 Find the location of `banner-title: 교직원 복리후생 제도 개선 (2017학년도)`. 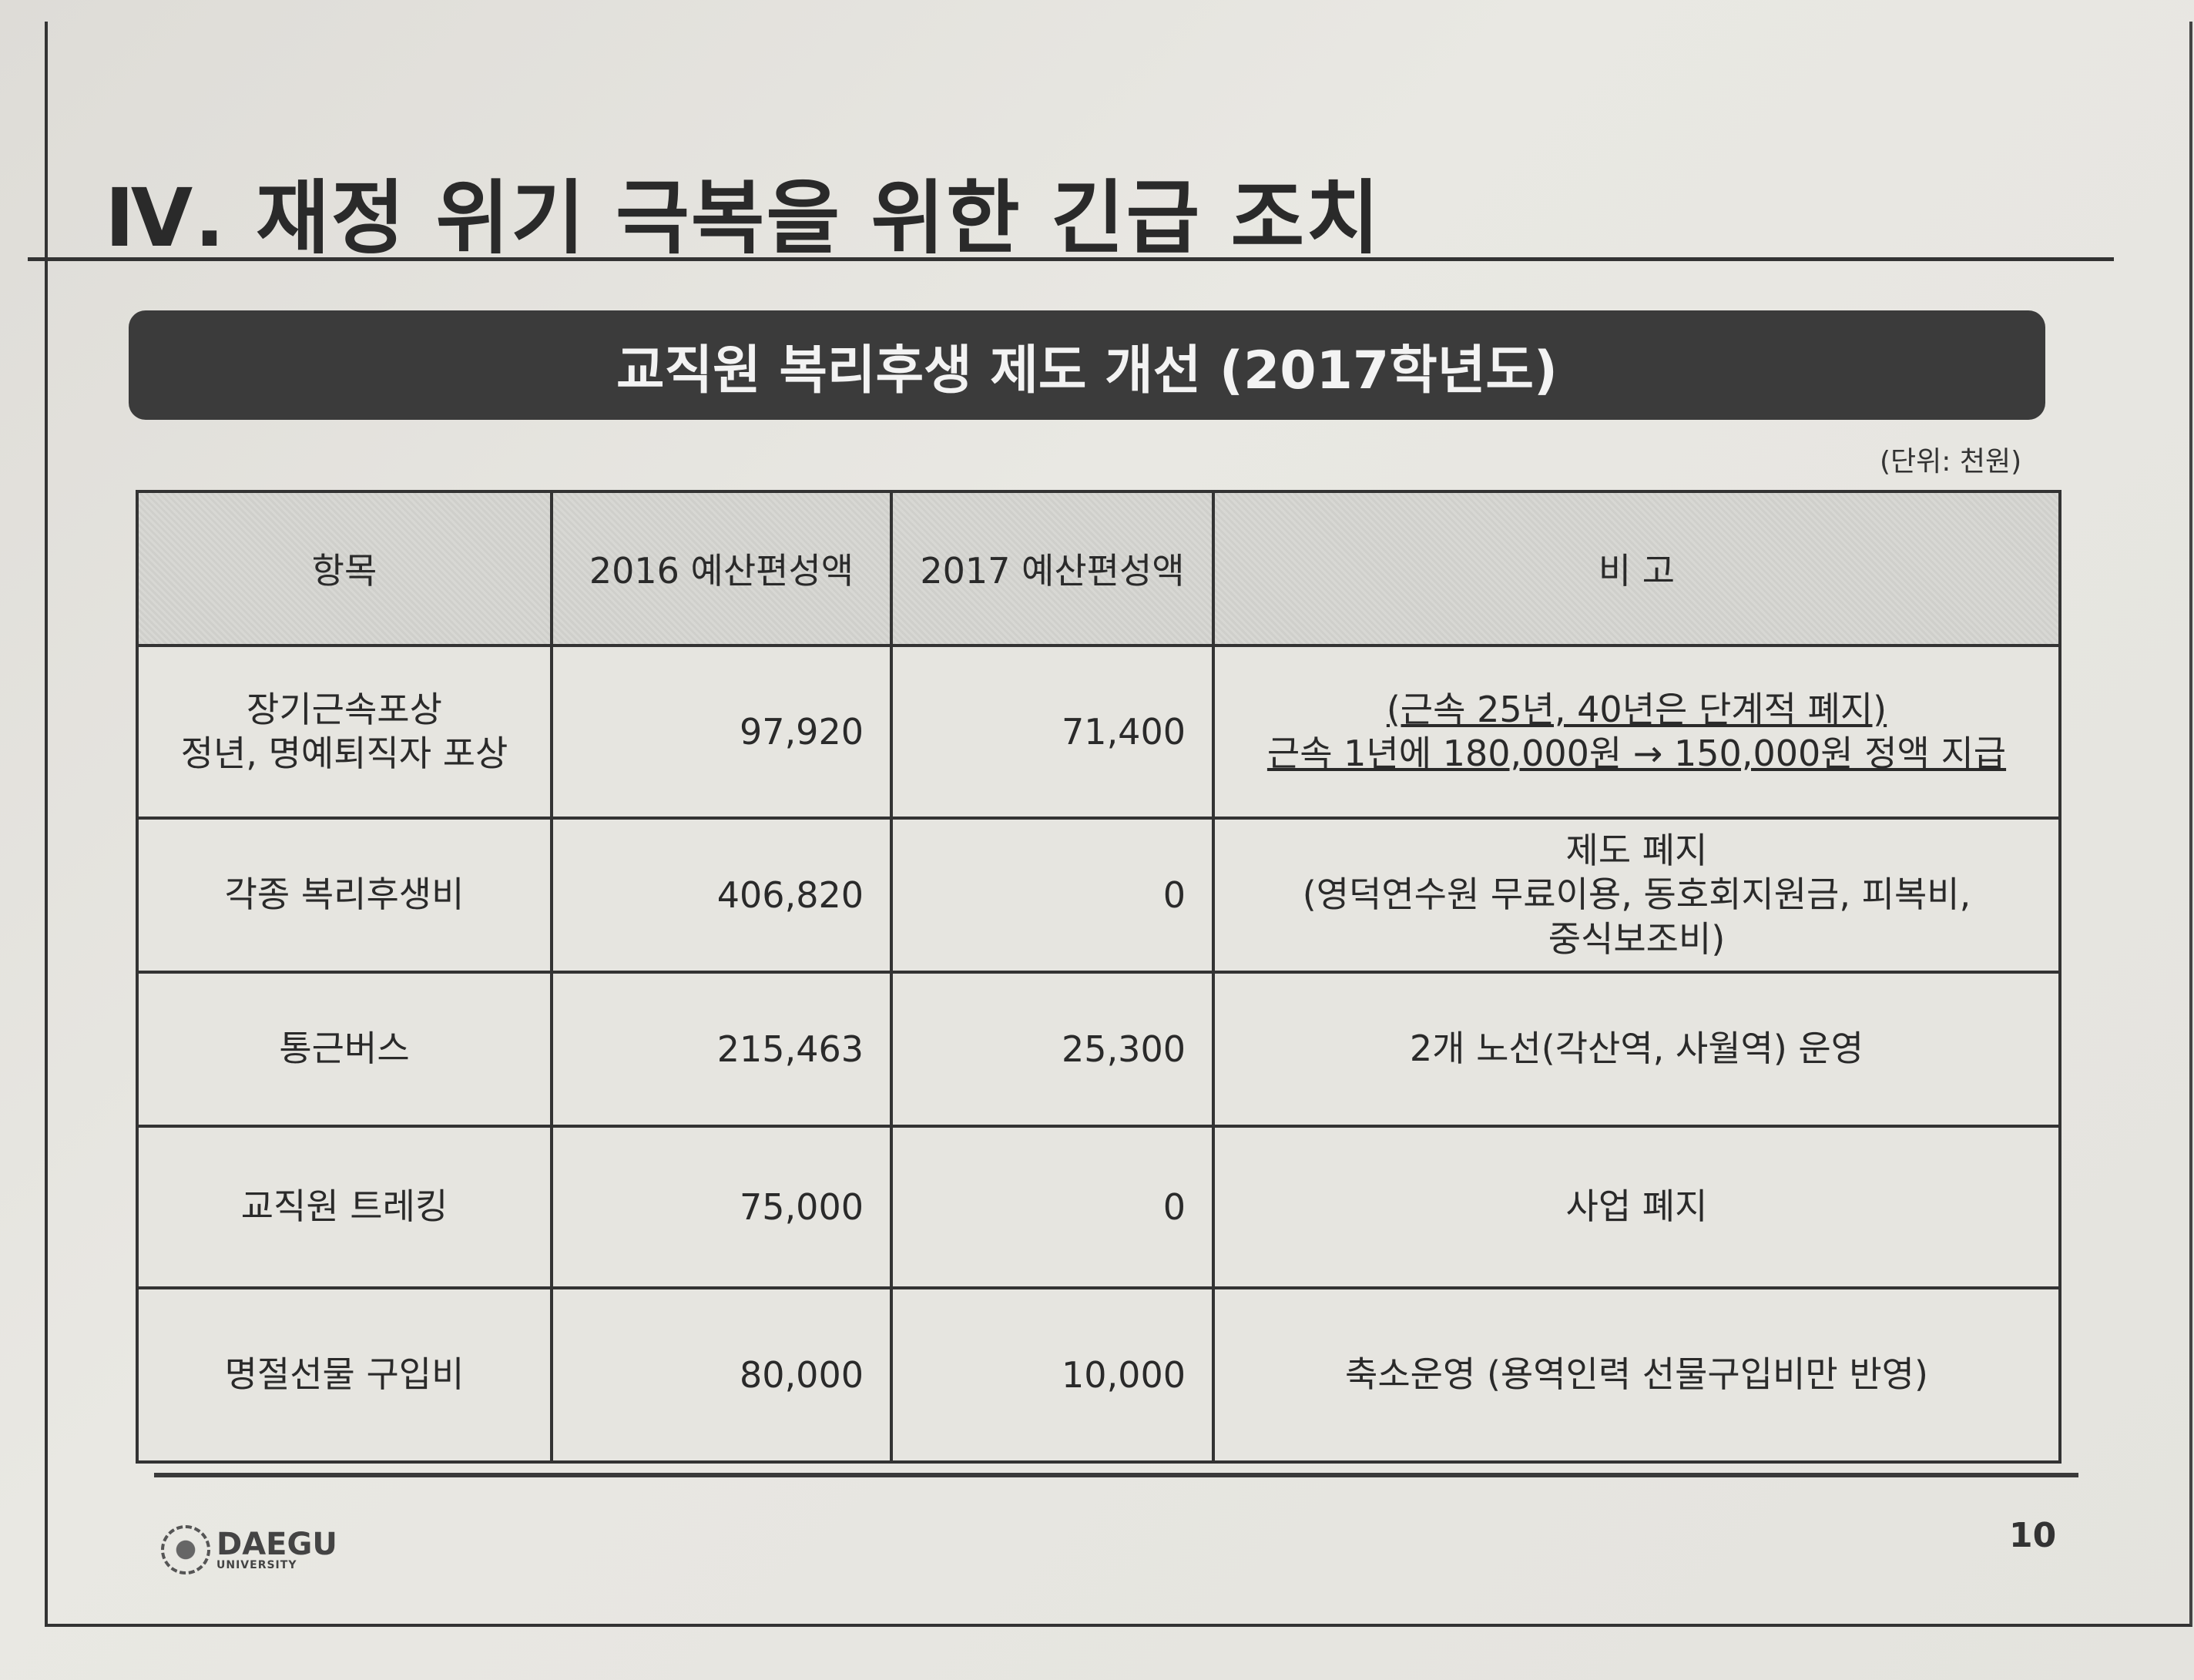

banner-title: 교직원 복리후생 제도 개선 (2017학년도) is located at coordinates (1087, 370).